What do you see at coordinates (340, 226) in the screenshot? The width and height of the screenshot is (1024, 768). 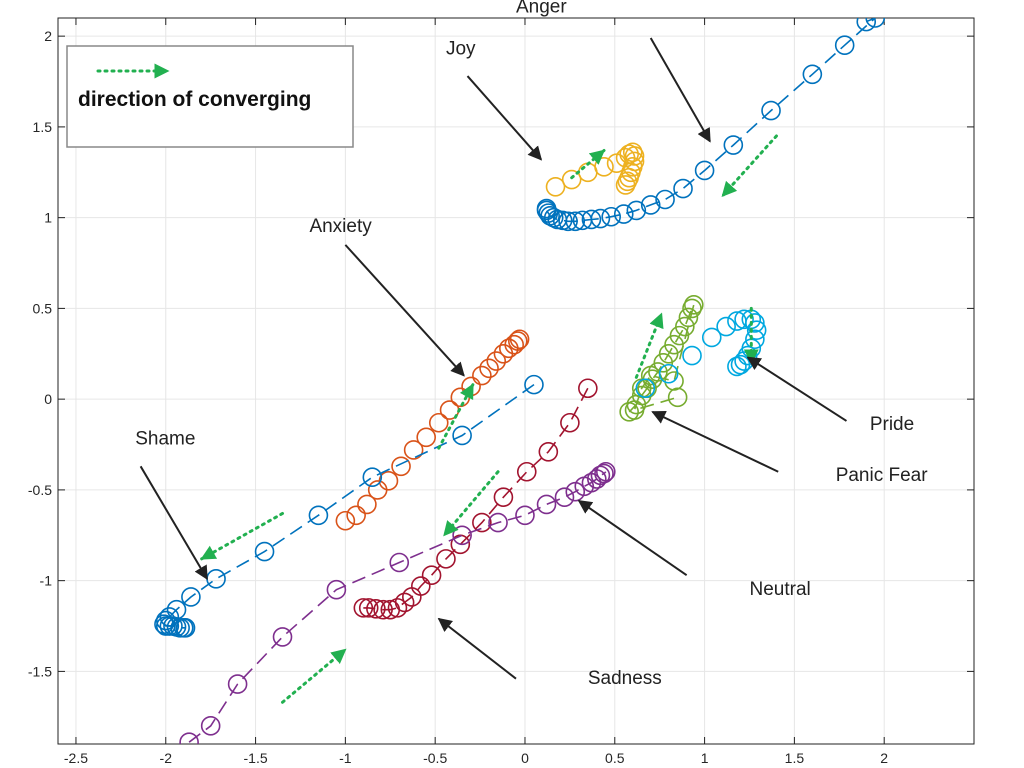 I see `annotation-label-anxiety: Anxiety` at bounding box center [340, 226].